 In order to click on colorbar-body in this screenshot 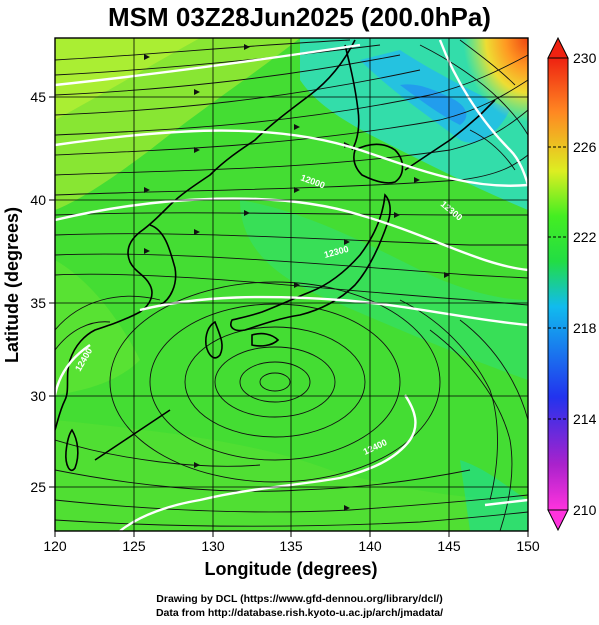, I will do `click(558, 284)`.